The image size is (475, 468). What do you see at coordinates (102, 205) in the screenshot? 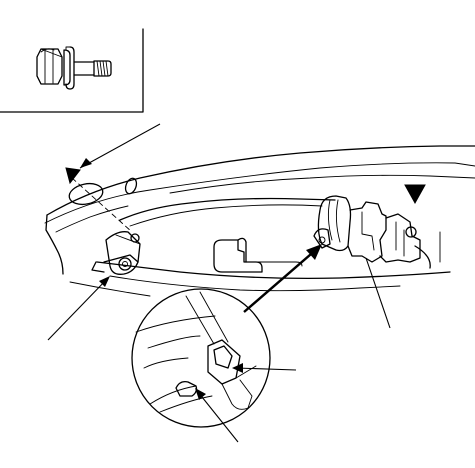
I see `alignment-line` at bounding box center [102, 205].